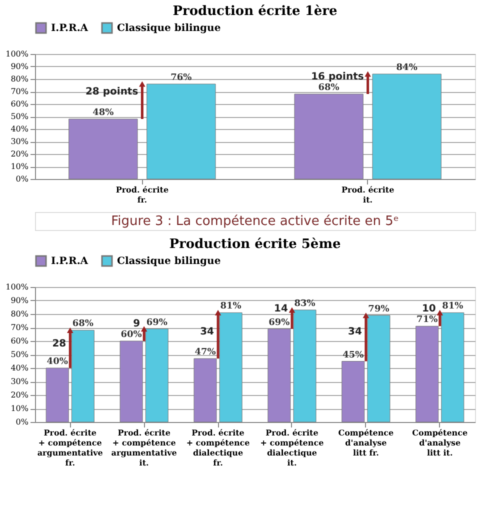  Describe the element at coordinates (218, 448) in the screenshot. I see `x-tick-label: Prod. écrite + compétence dialectique fr.` at that location.